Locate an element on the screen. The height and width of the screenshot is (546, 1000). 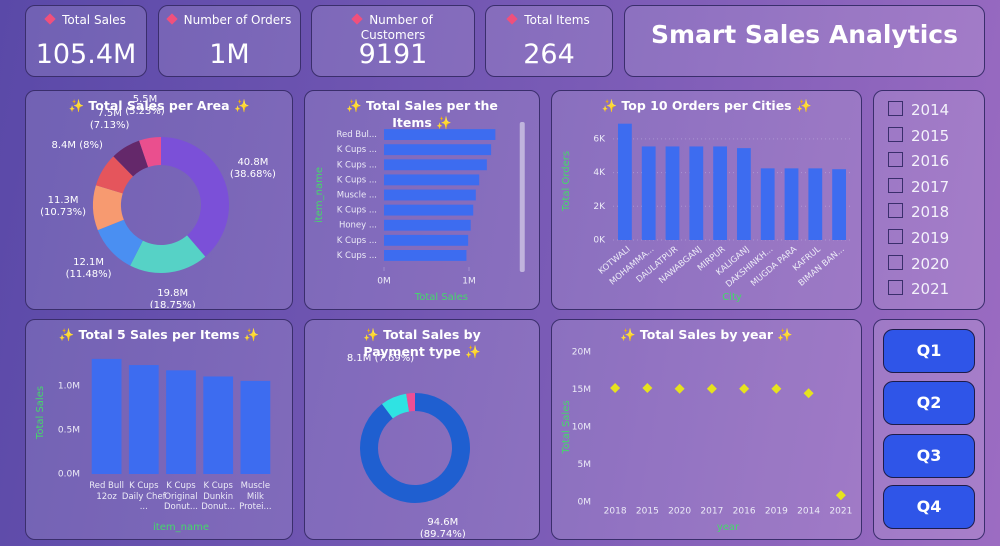
data-label: 8.1M (7.69%) is located at coordinates (380, 359).